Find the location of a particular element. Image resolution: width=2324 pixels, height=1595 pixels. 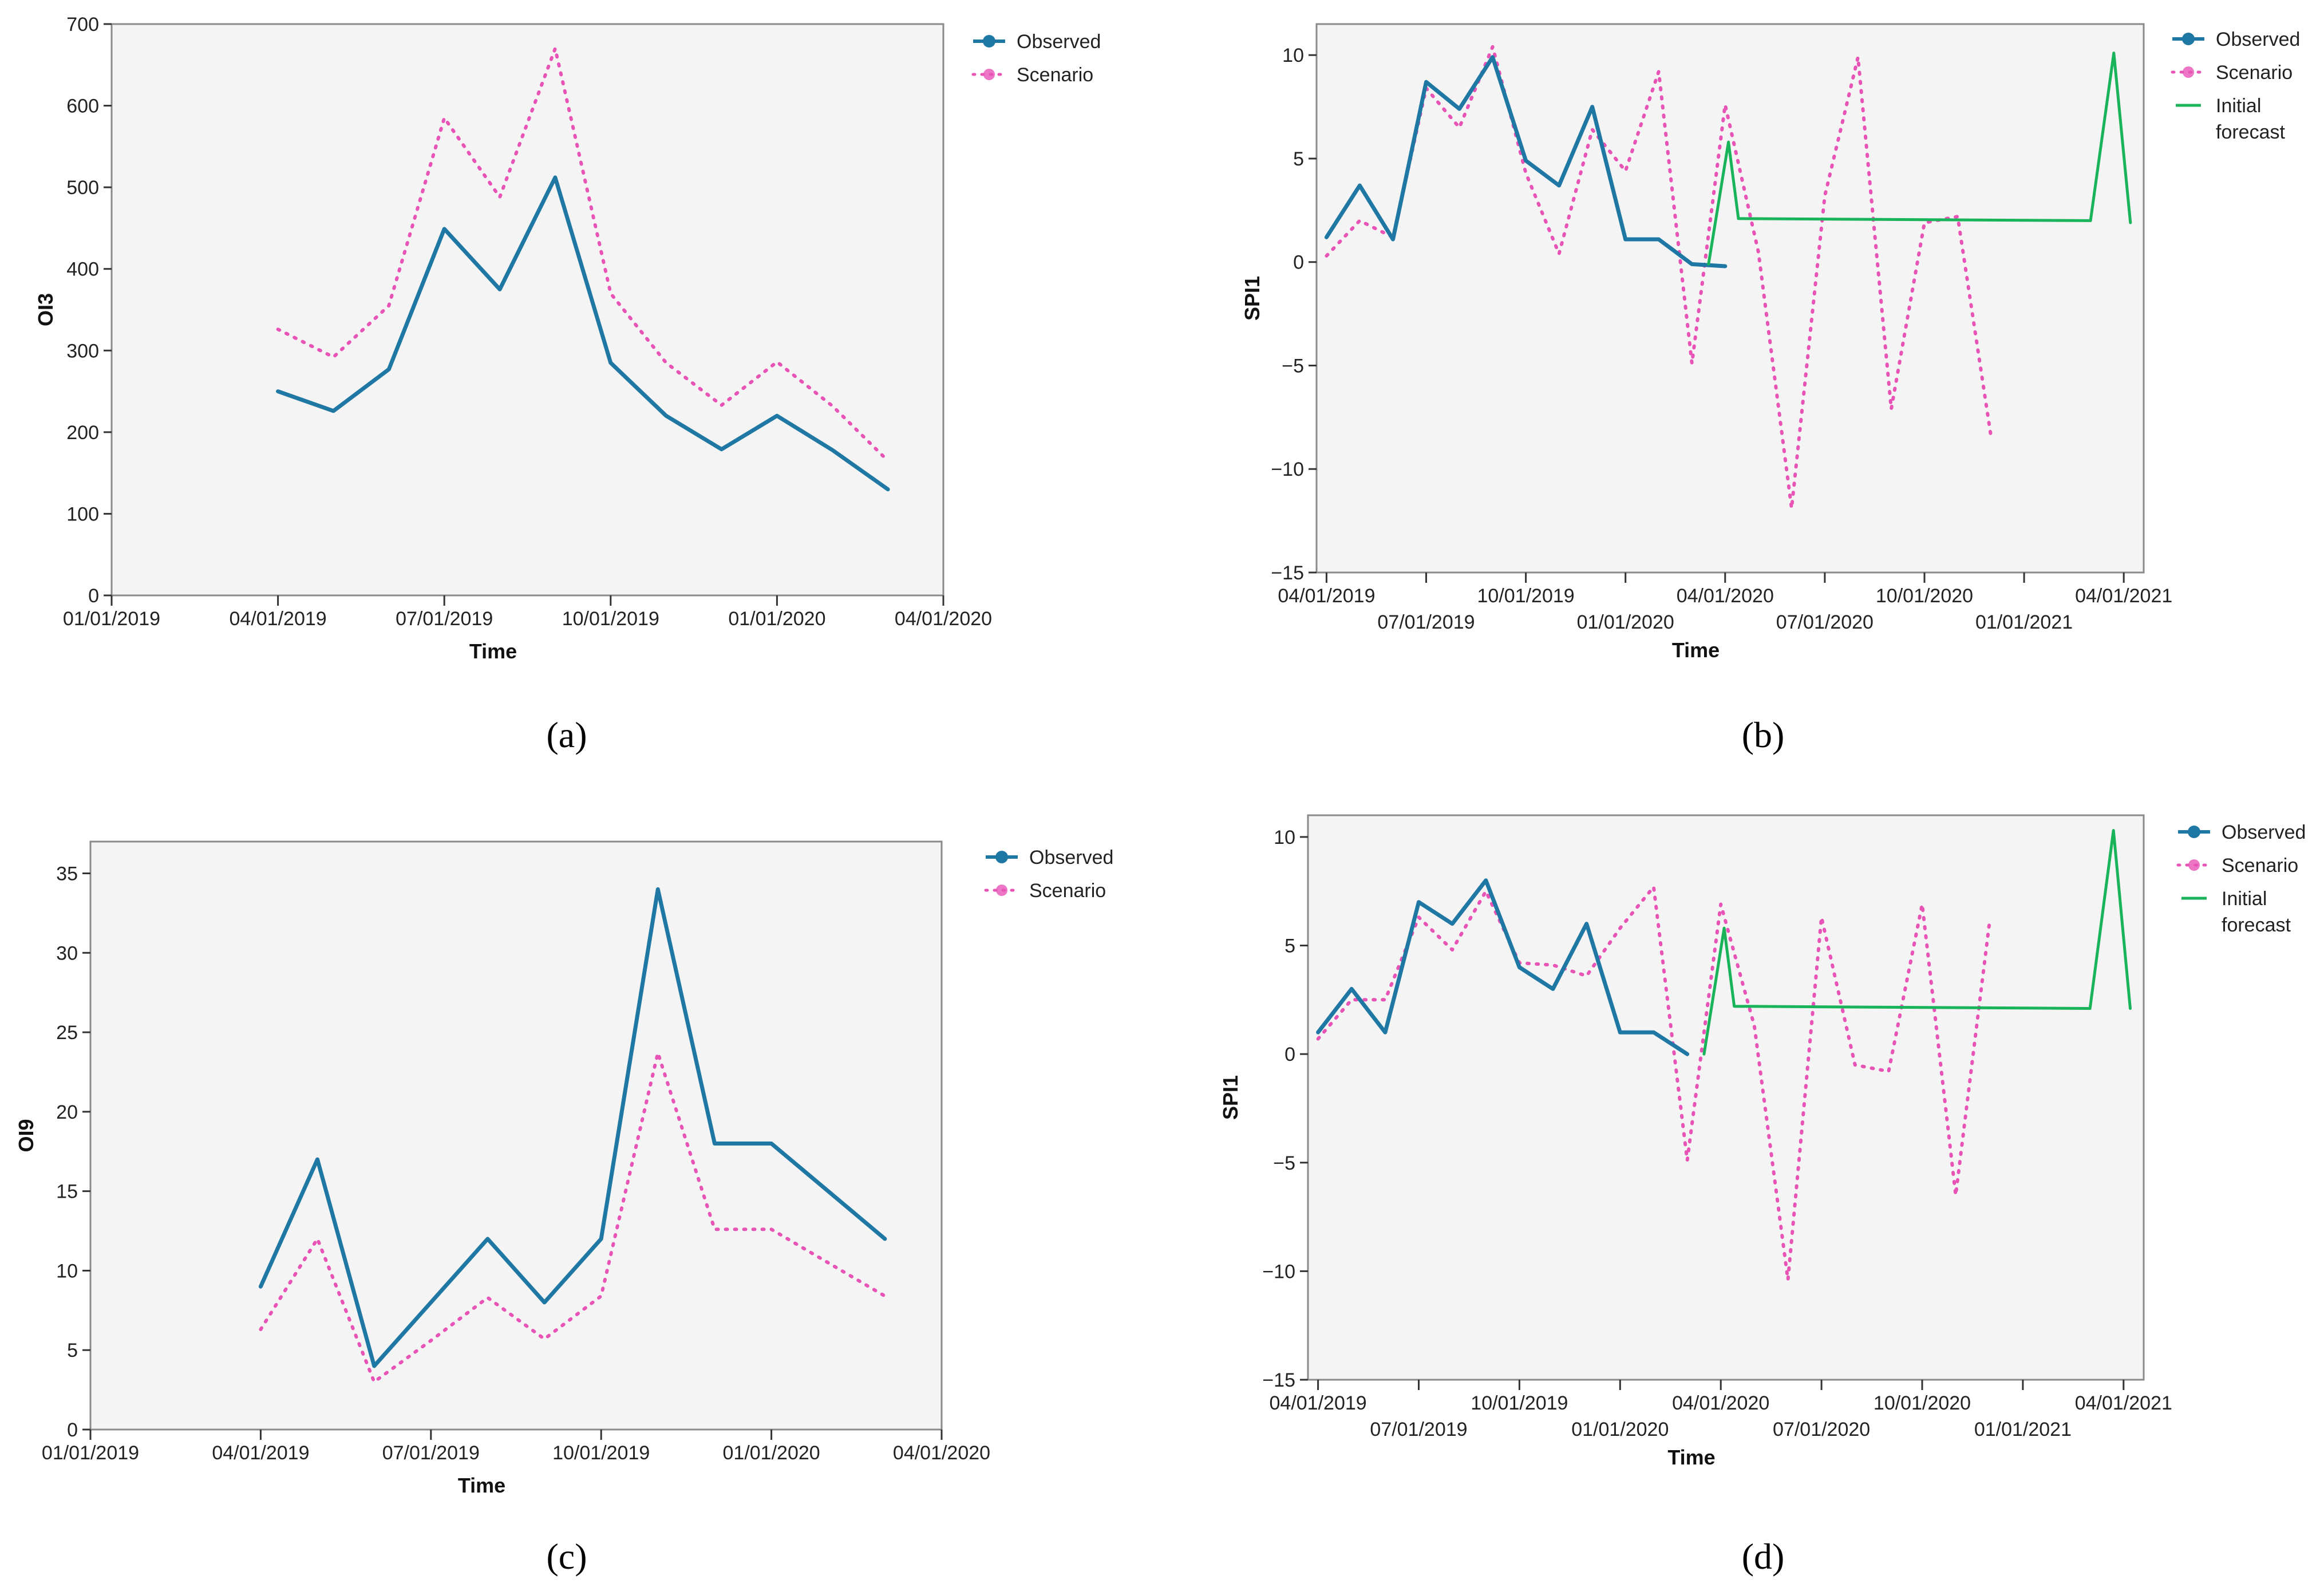

y-tick-label: 35 is located at coordinates (67, 874).